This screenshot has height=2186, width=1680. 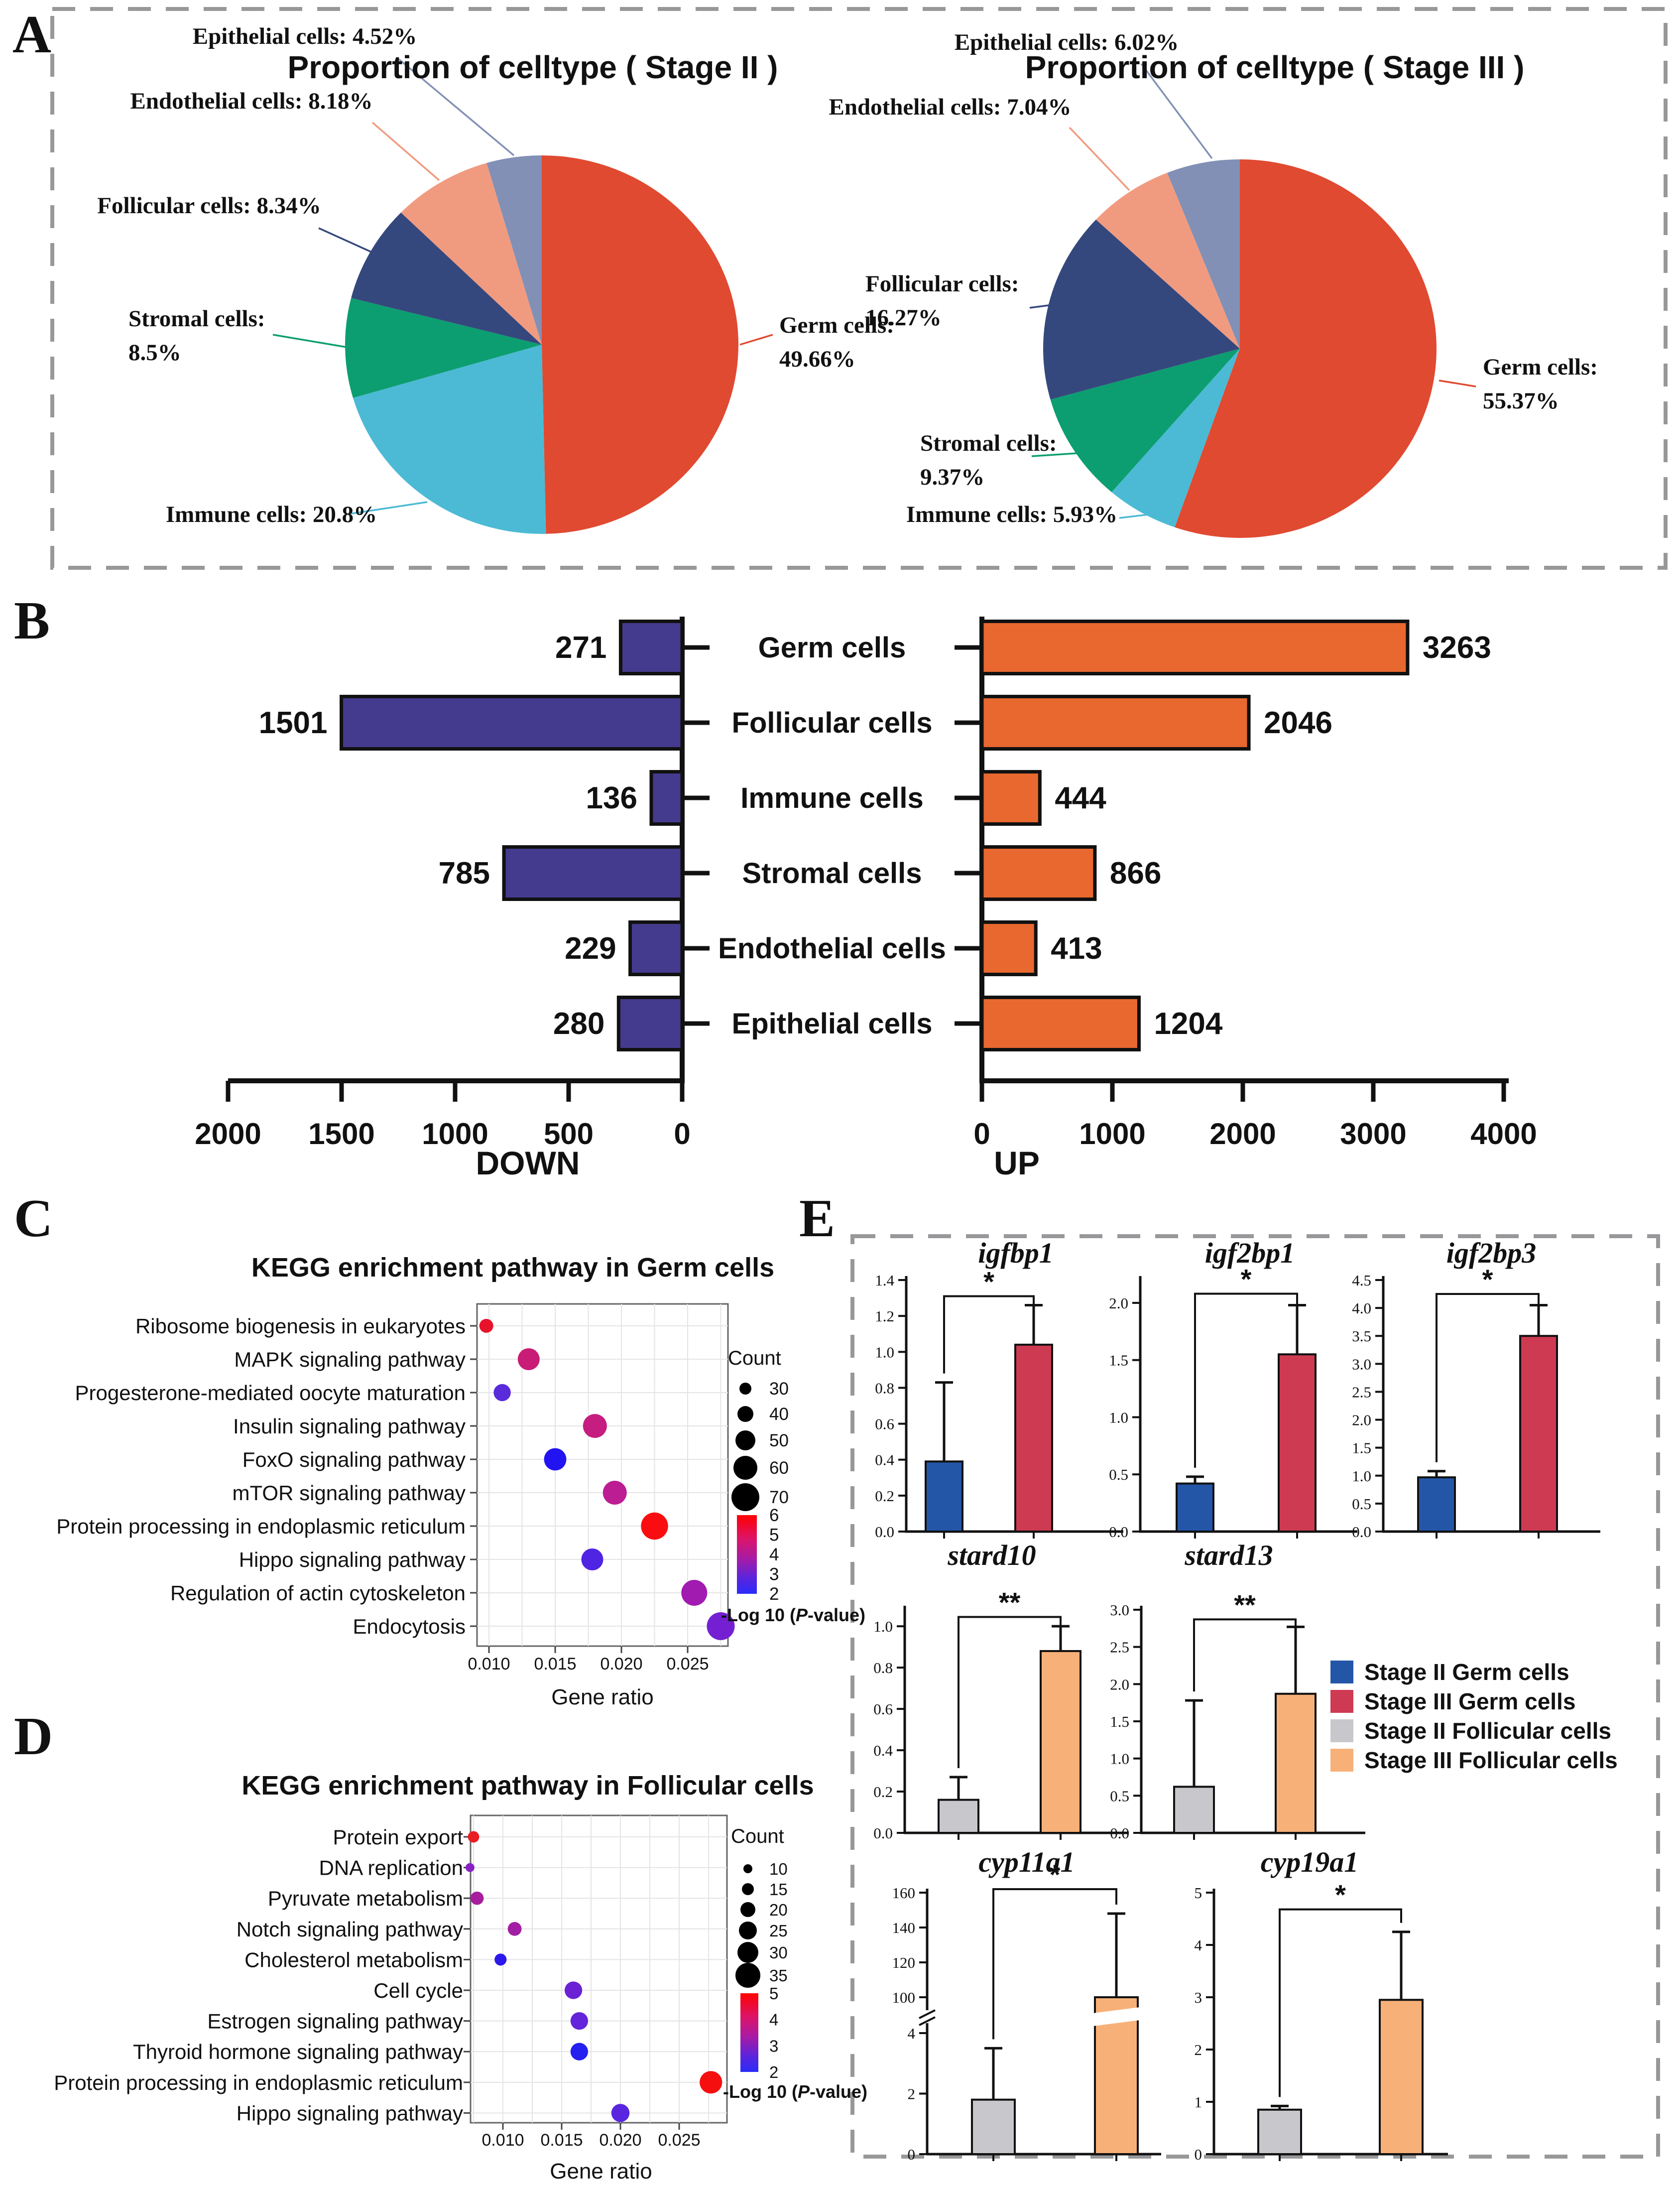 What do you see at coordinates (1321, 2004) in the screenshot?
I see `gene-chart-cyp19a1: cyp19a1 0 1 2 3 4 5 *` at bounding box center [1321, 2004].